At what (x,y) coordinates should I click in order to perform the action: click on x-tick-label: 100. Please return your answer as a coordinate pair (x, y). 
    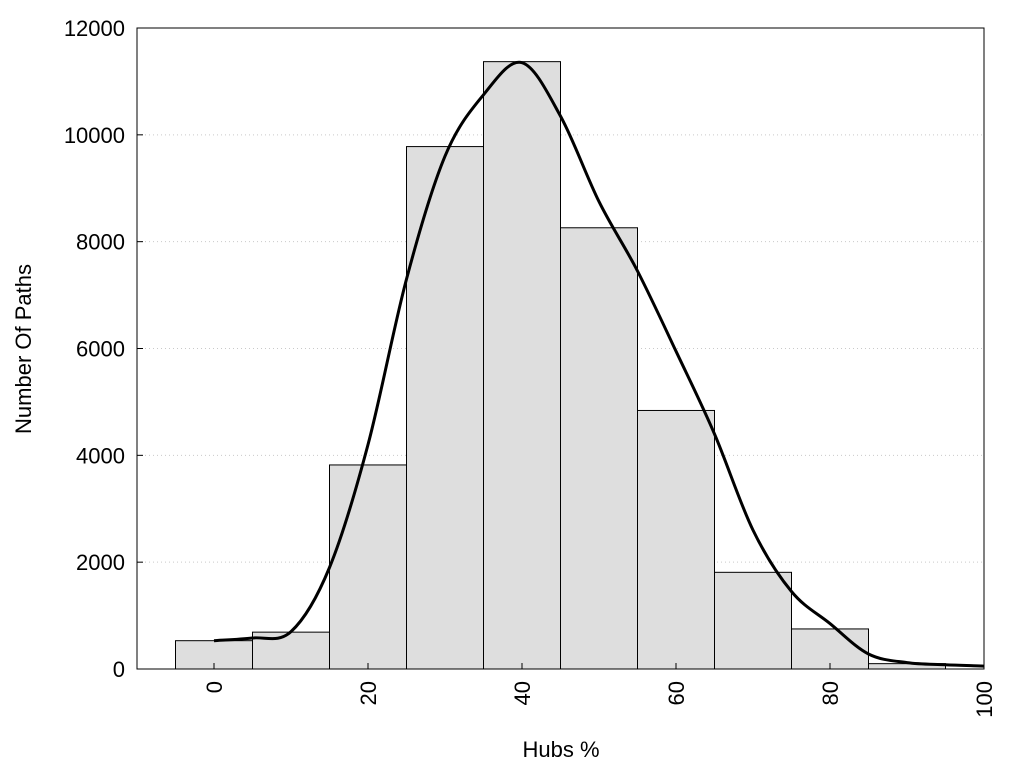
    Looking at the image, I should click on (984, 699).